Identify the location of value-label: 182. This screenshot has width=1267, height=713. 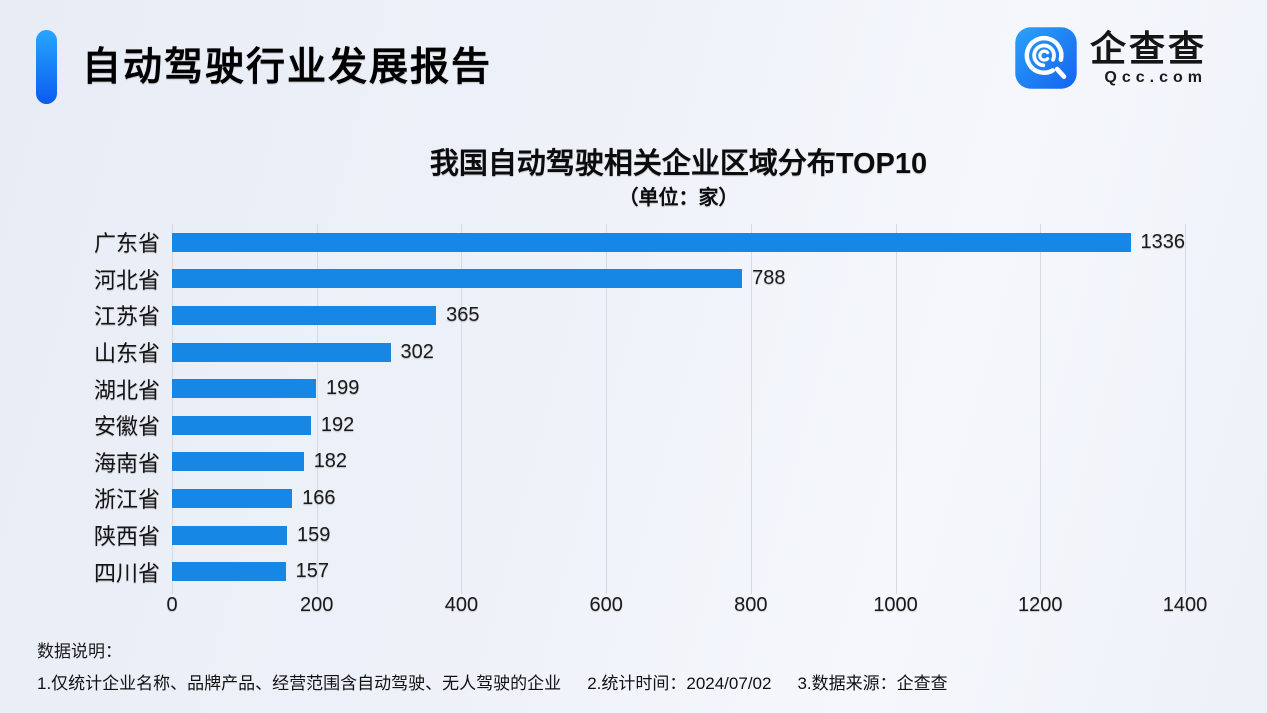
(330, 461).